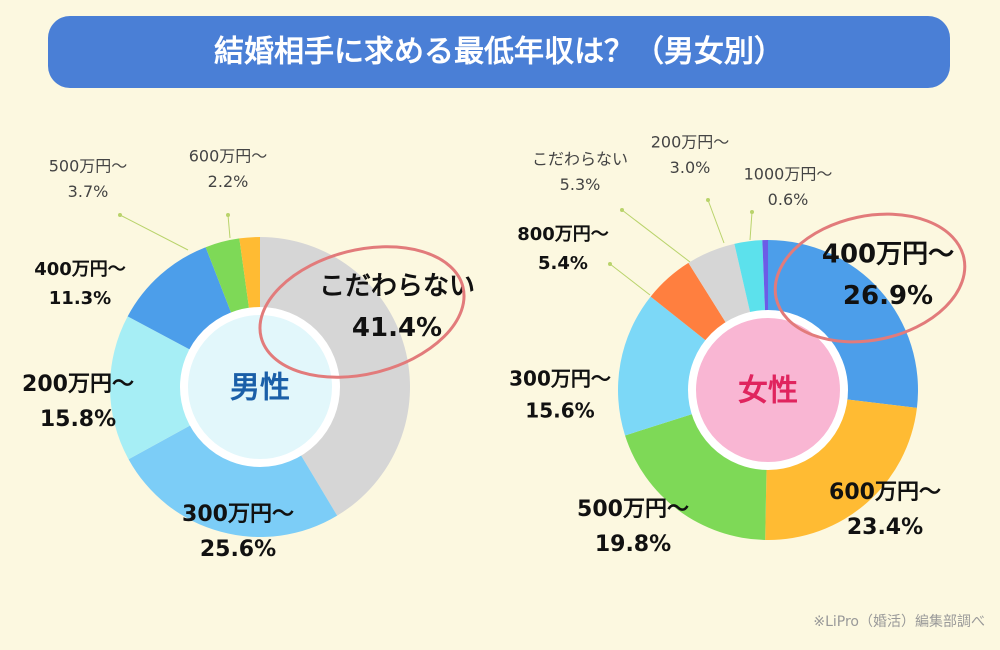  What do you see at coordinates (559, 411) in the screenshot?
I see `slice-value-label: 15.6%` at bounding box center [559, 411].